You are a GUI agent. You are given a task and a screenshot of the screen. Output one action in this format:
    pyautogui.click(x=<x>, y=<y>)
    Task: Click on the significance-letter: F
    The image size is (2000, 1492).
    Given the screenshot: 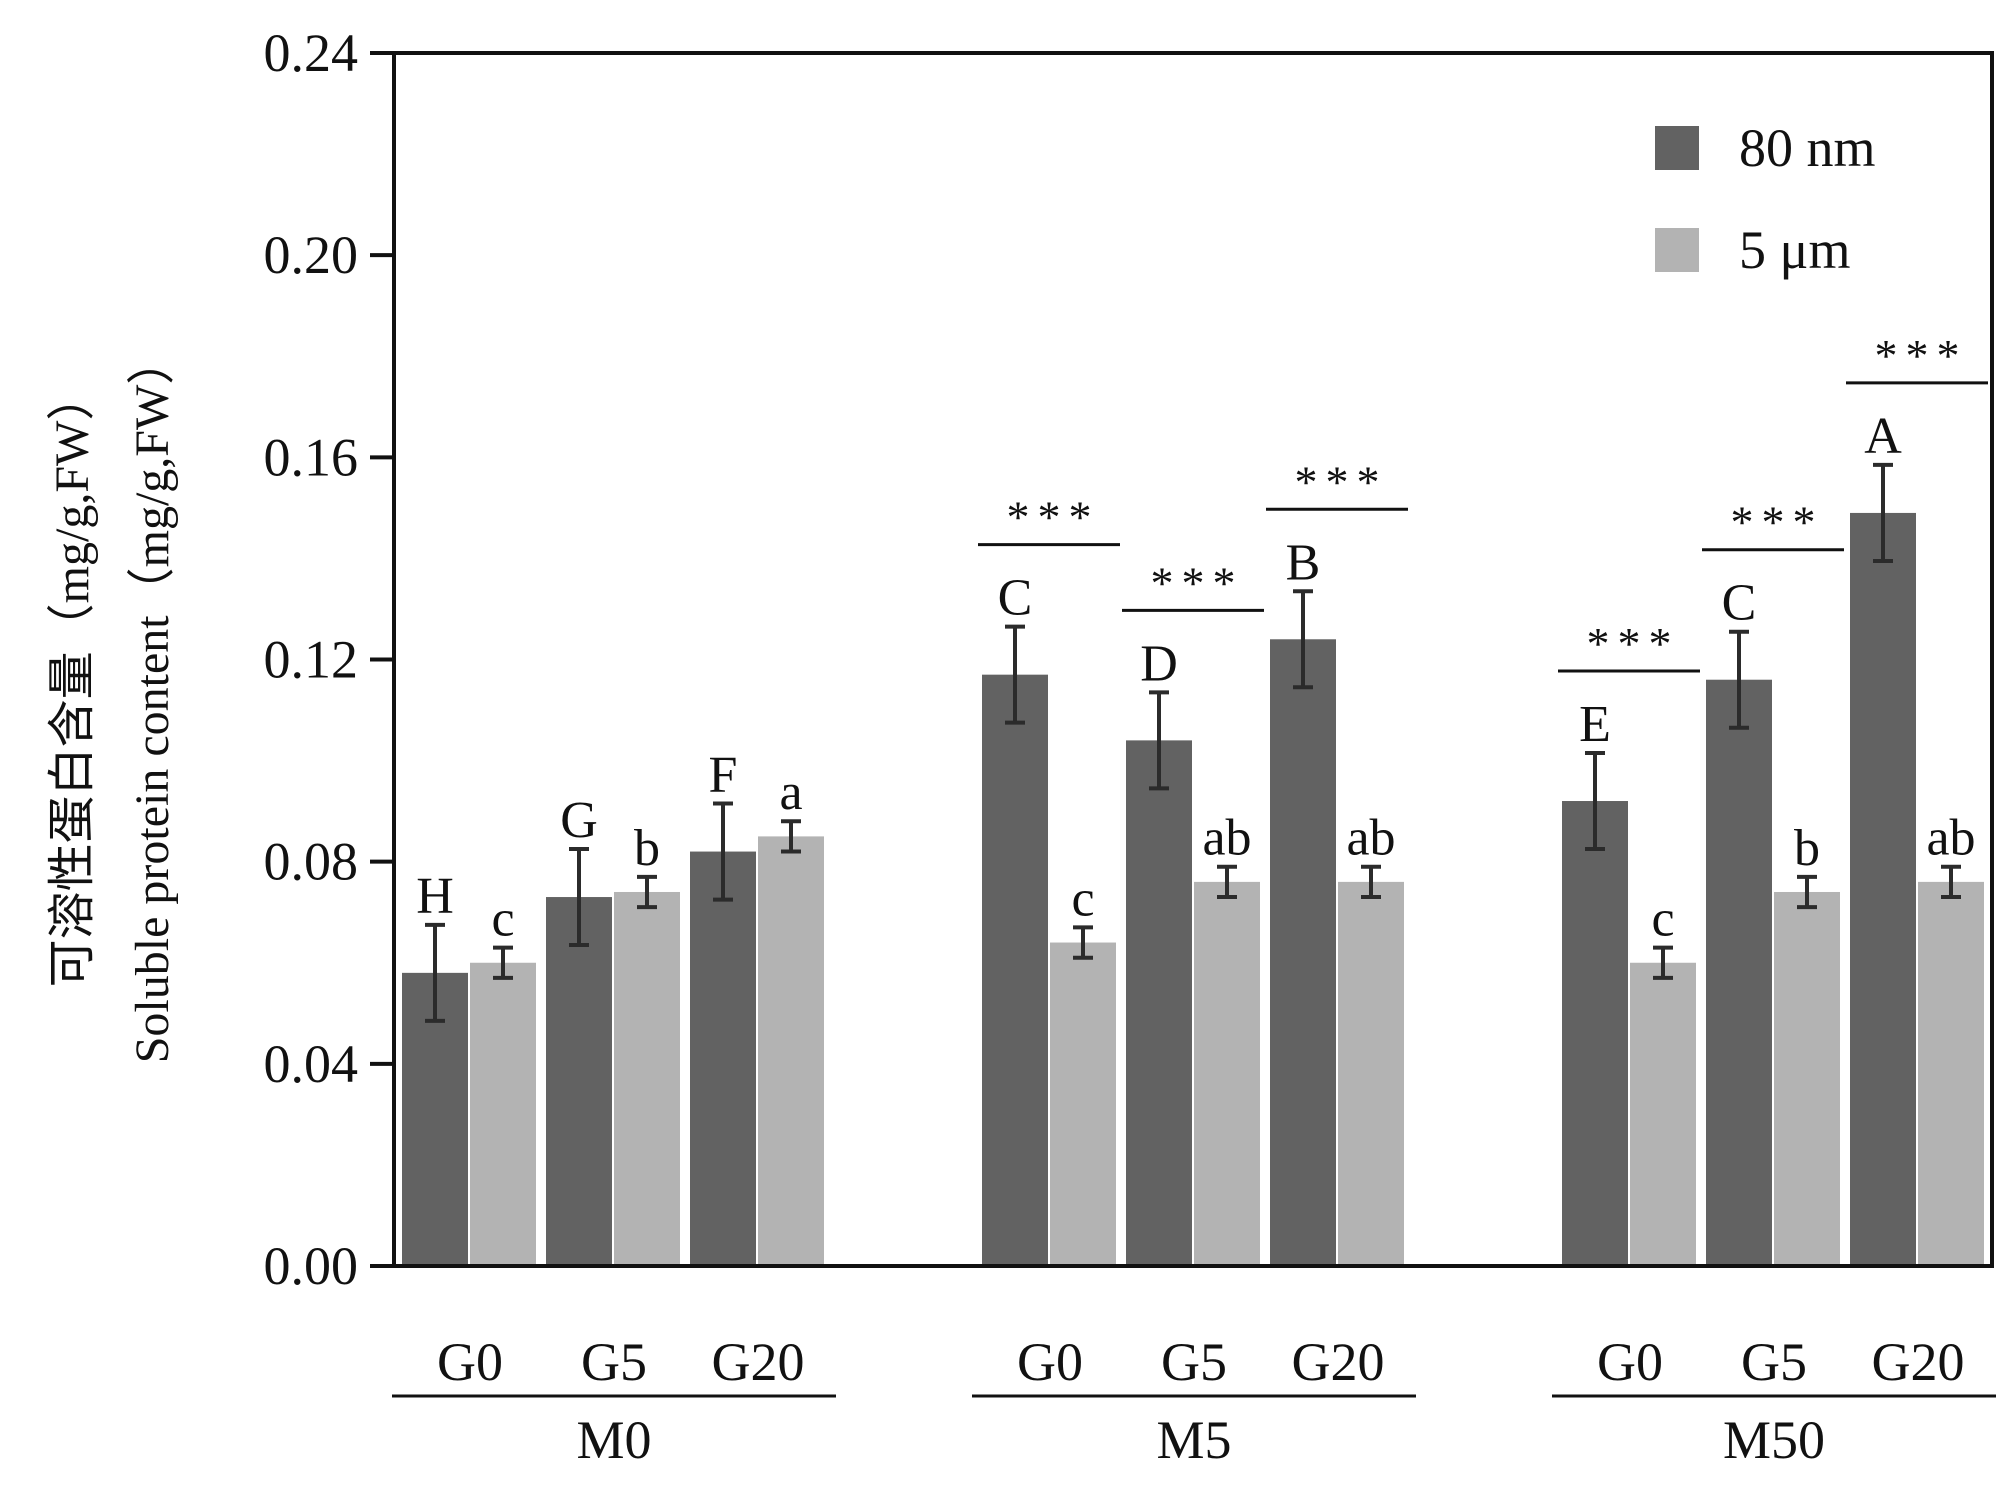 What is the action you would take?
    pyautogui.click(x=723, y=775)
    